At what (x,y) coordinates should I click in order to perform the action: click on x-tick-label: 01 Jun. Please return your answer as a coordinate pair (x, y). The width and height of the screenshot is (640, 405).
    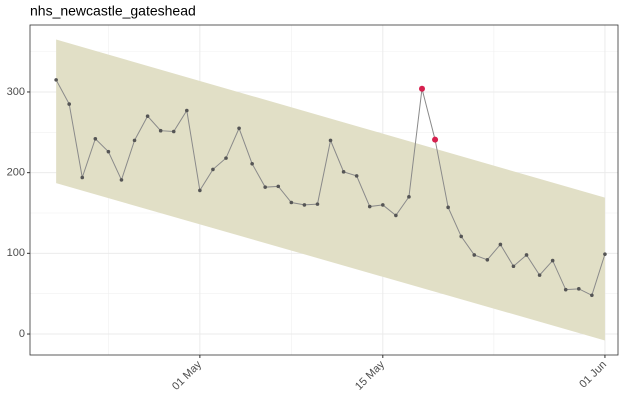
    Looking at the image, I should click on (593, 375).